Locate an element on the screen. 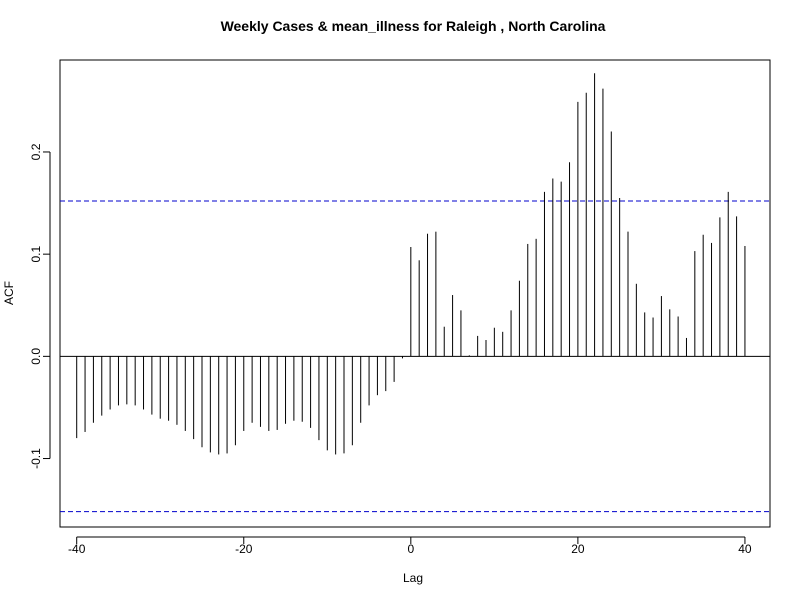  y-tick-label: 0.1 is located at coordinates (36, 253).